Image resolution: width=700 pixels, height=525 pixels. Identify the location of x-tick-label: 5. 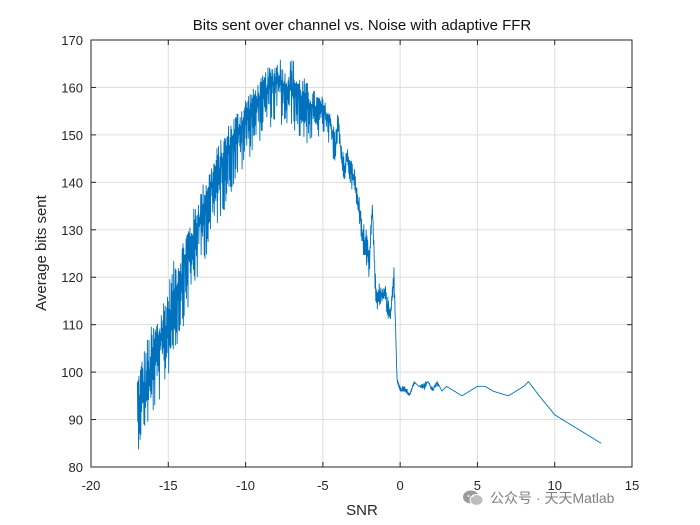
(477, 485).